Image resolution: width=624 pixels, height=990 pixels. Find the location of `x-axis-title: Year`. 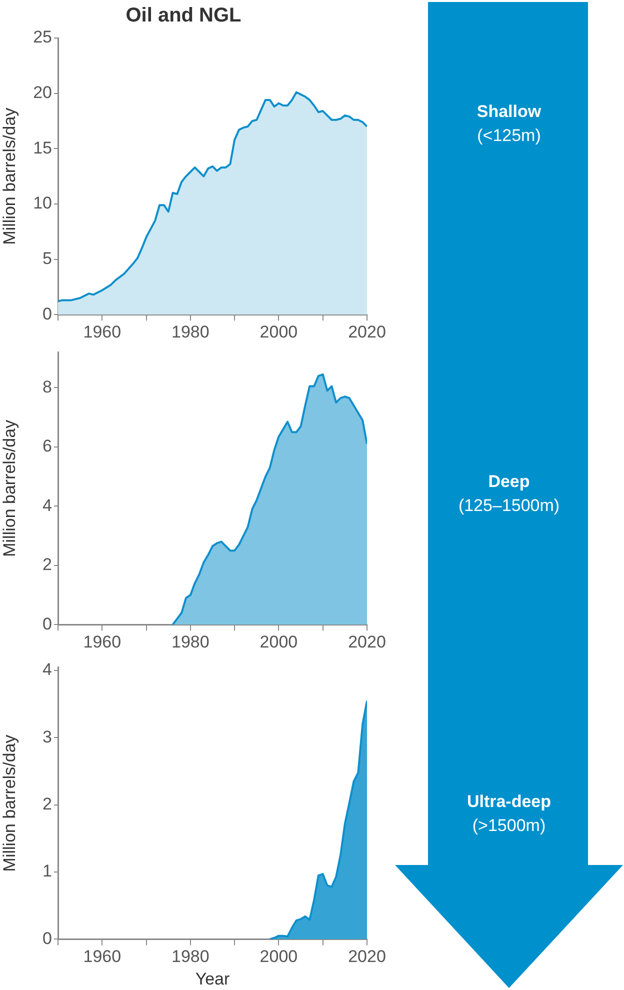

x-axis-title: Year is located at coordinates (212, 978).